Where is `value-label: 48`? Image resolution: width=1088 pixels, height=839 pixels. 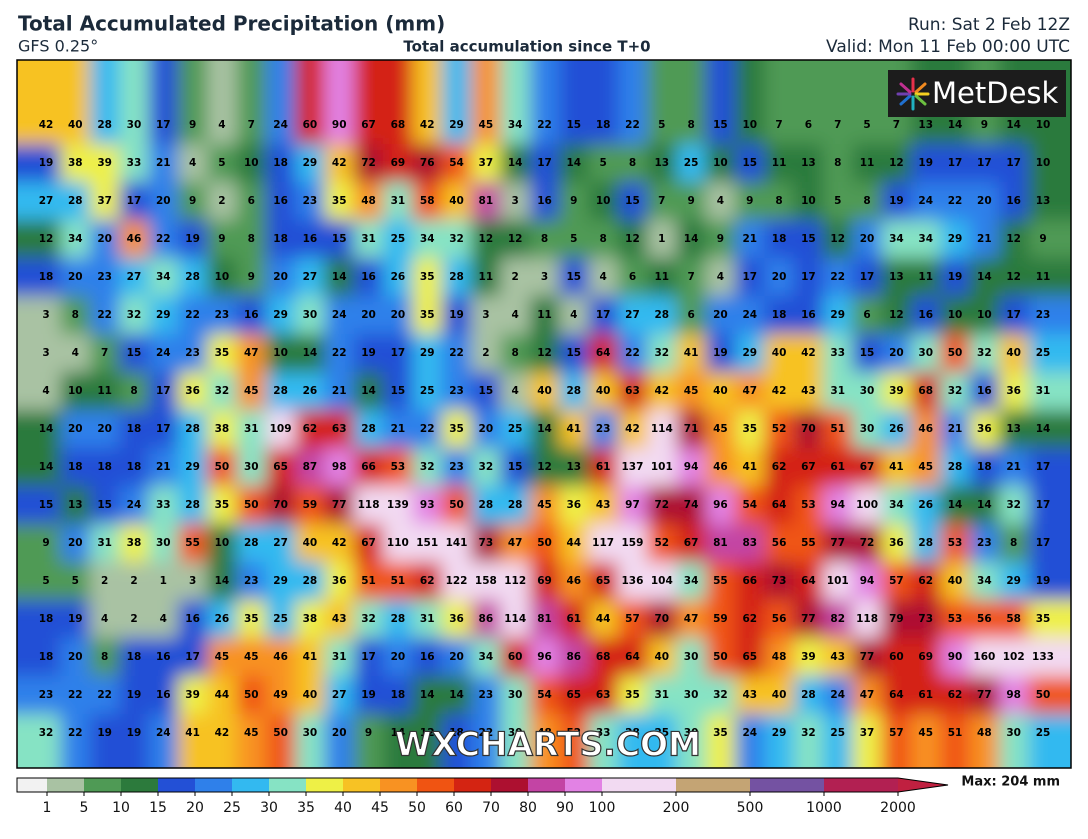 value-label: 48 is located at coordinates (368, 201).